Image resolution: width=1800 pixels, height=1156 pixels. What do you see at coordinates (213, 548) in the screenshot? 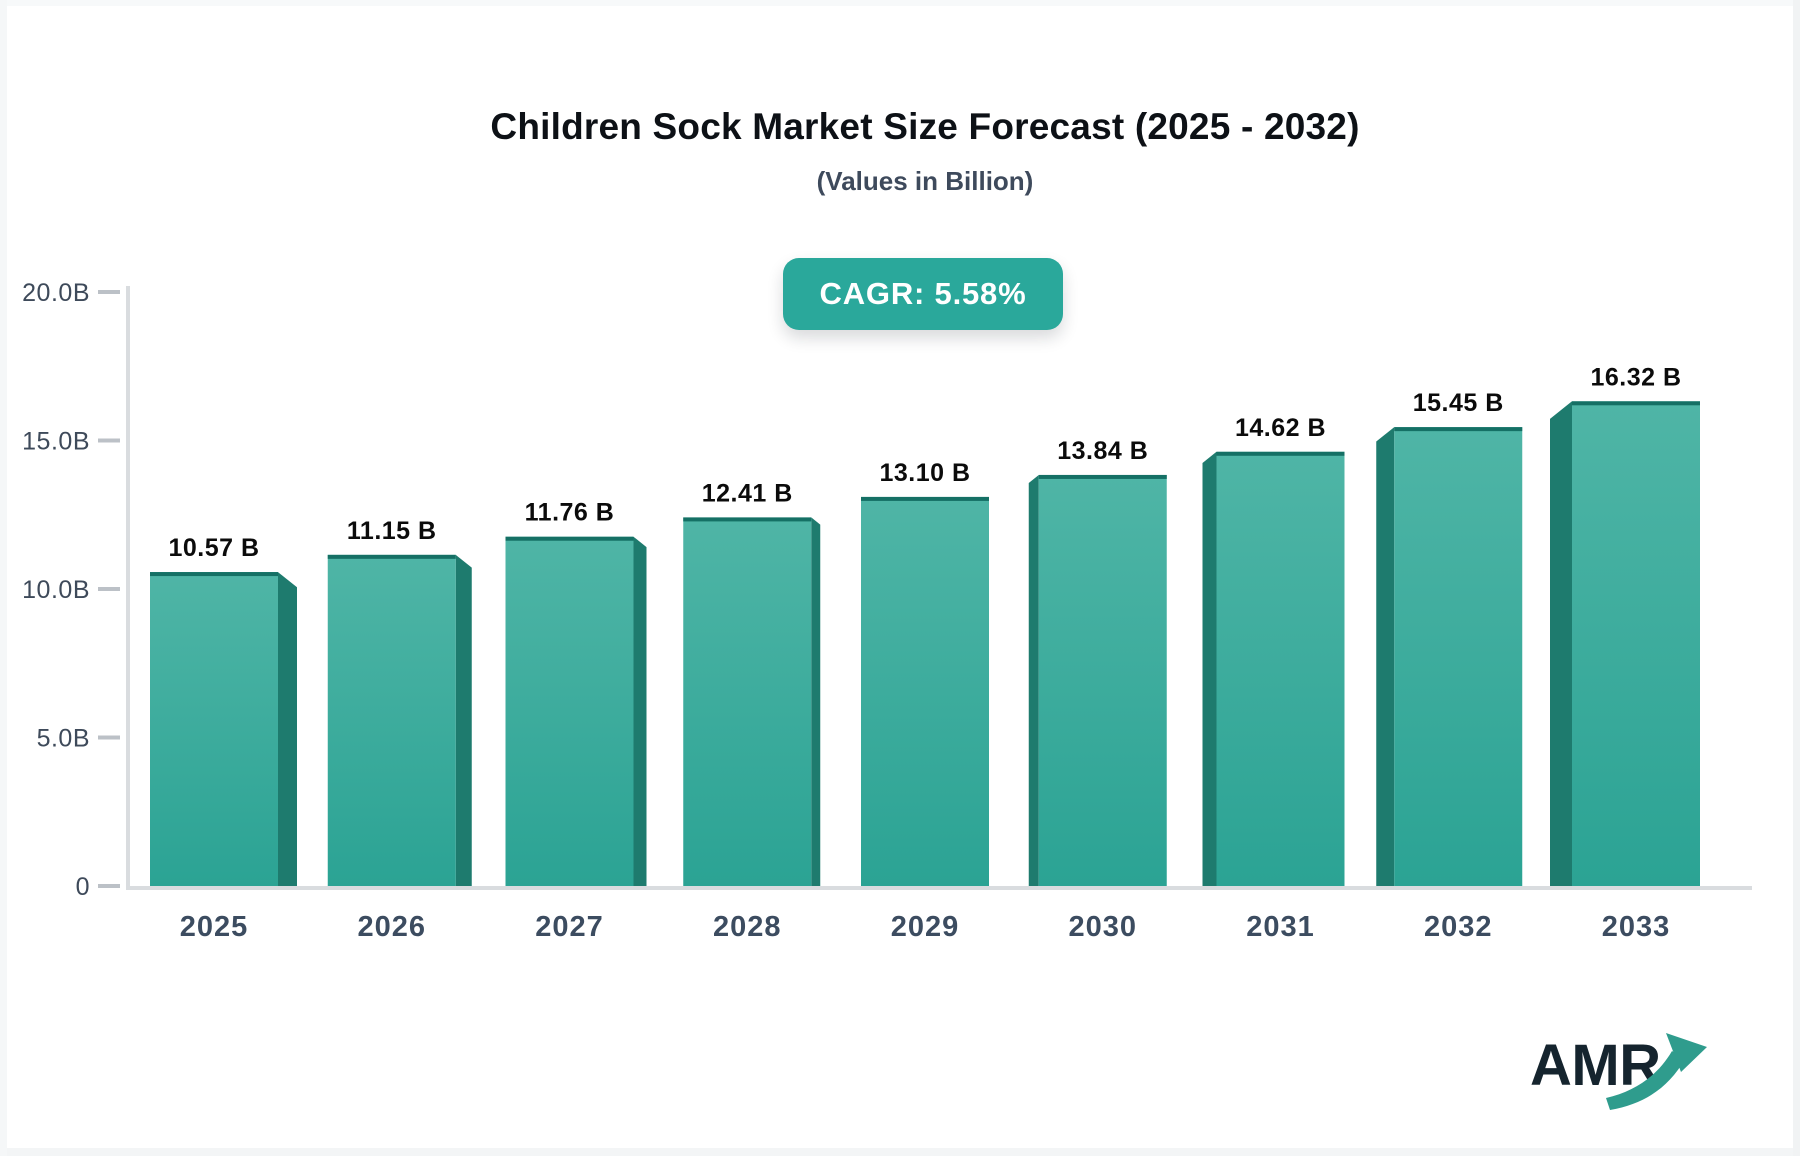
I see `bar-value-label: 10.57 B` at bounding box center [213, 548].